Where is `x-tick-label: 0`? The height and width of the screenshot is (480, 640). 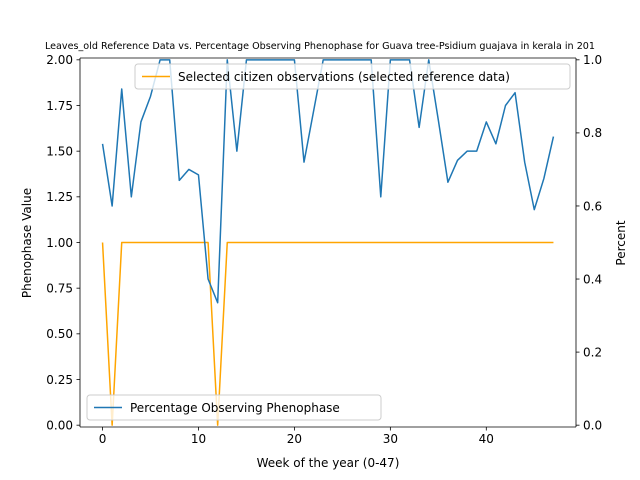
x-tick-label: 0 is located at coordinates (103, 439).